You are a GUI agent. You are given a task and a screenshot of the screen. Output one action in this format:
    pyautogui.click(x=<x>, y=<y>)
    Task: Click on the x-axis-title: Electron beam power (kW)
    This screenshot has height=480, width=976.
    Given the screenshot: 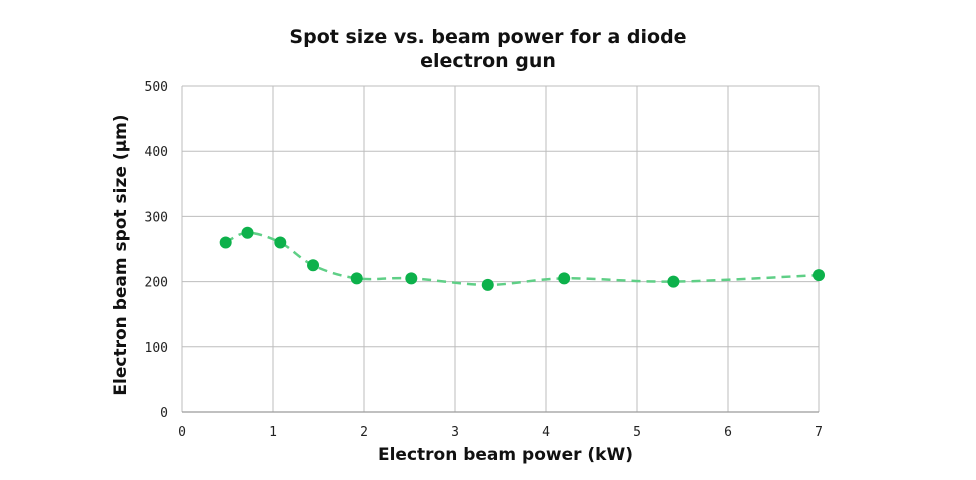 What is the action you would take?
    pyautogui.click(x=505, y=455)
    